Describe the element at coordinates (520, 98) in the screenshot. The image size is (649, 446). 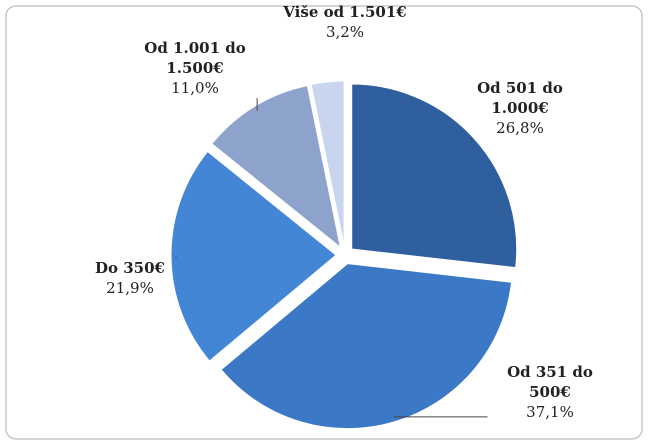
I see `category-label: Od 501 do 1.000€` at that location.